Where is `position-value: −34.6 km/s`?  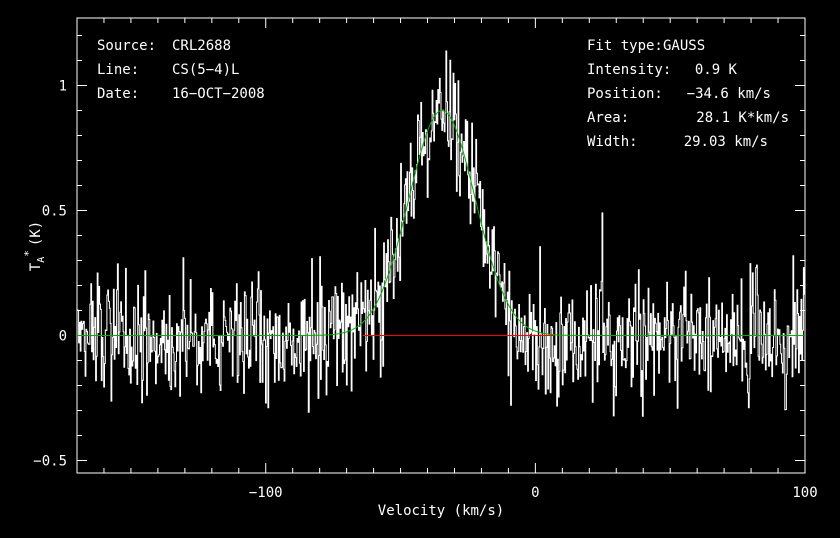
position-value: −34.6 km/s is located at coordinates (729, 94).